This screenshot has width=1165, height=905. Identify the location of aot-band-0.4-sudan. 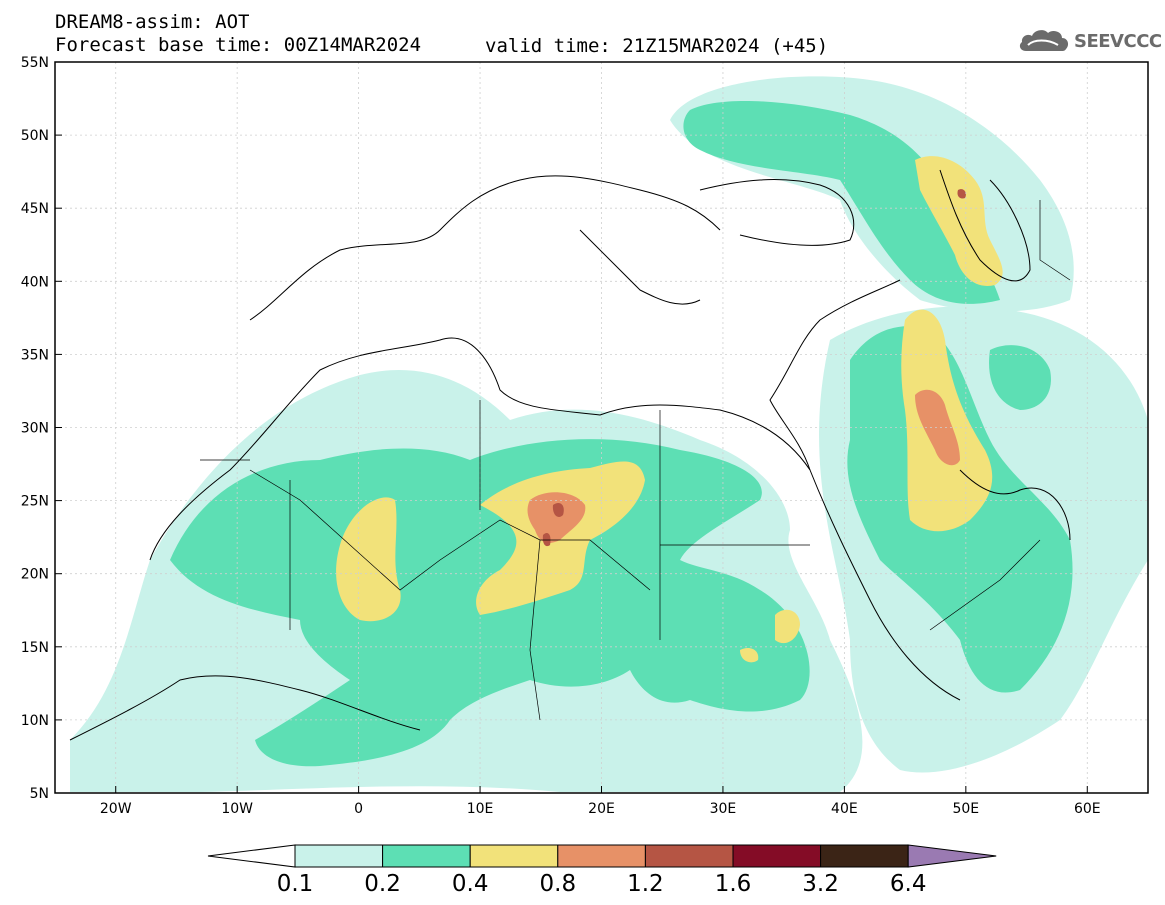
(787, 626).